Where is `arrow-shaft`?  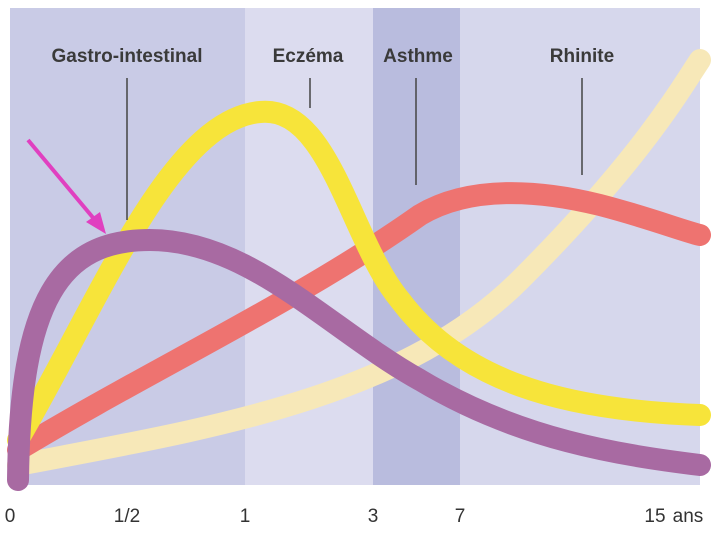 arrow-shaft is located at coordinates (64, 183).